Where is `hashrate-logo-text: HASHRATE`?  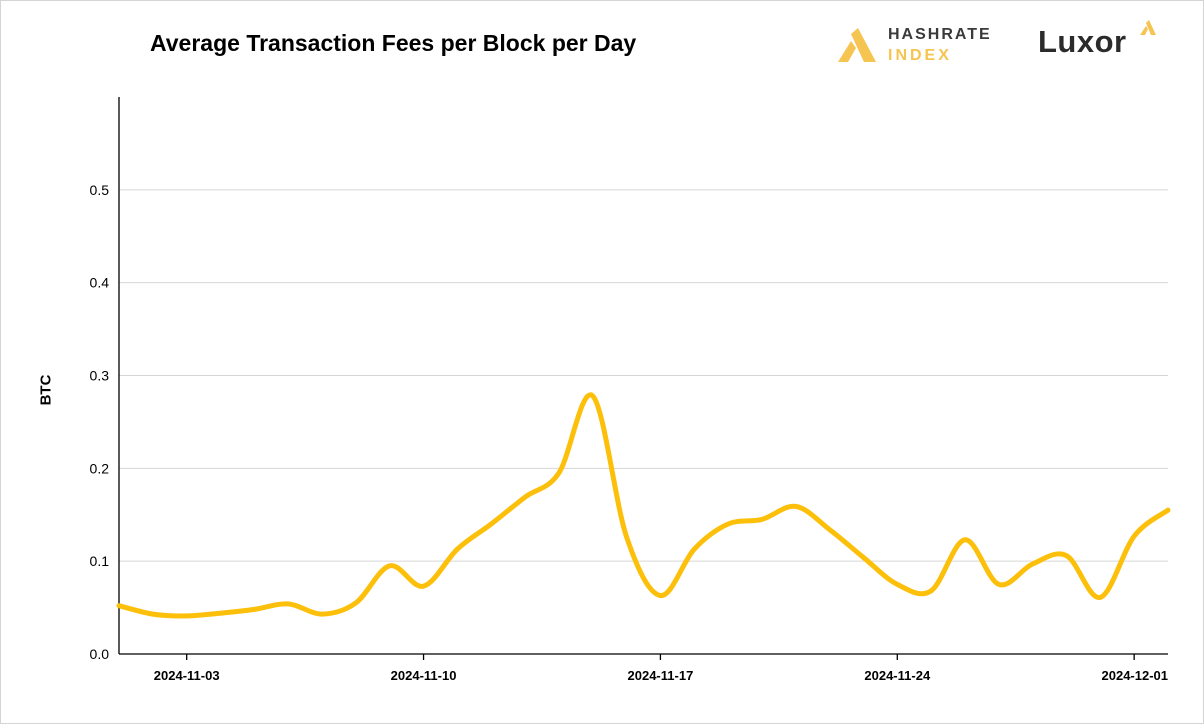 hashrate-logo-text: HASHRATE is located at coordinates (940, 34).